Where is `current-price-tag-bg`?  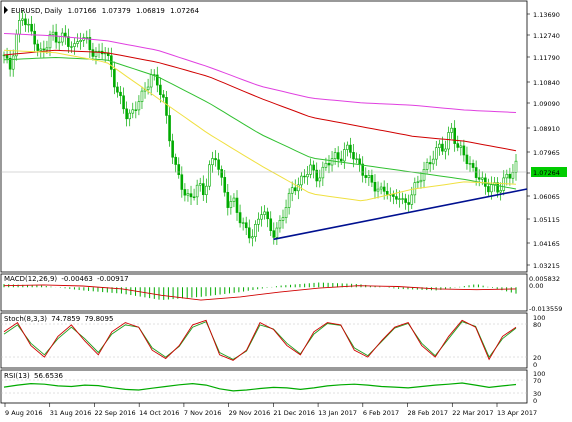 current-price-tag-bg is located at coordinates (549, 172).